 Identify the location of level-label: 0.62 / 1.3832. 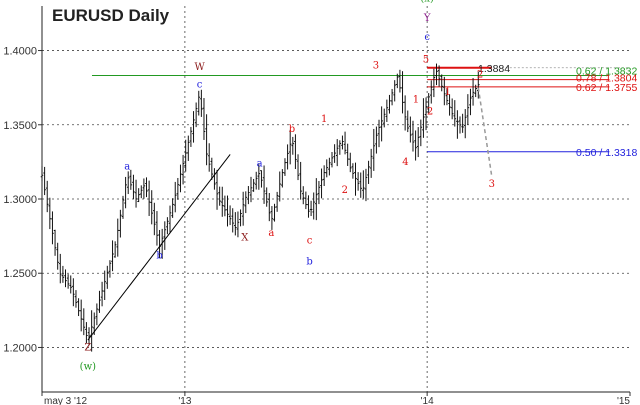
(606, 71).